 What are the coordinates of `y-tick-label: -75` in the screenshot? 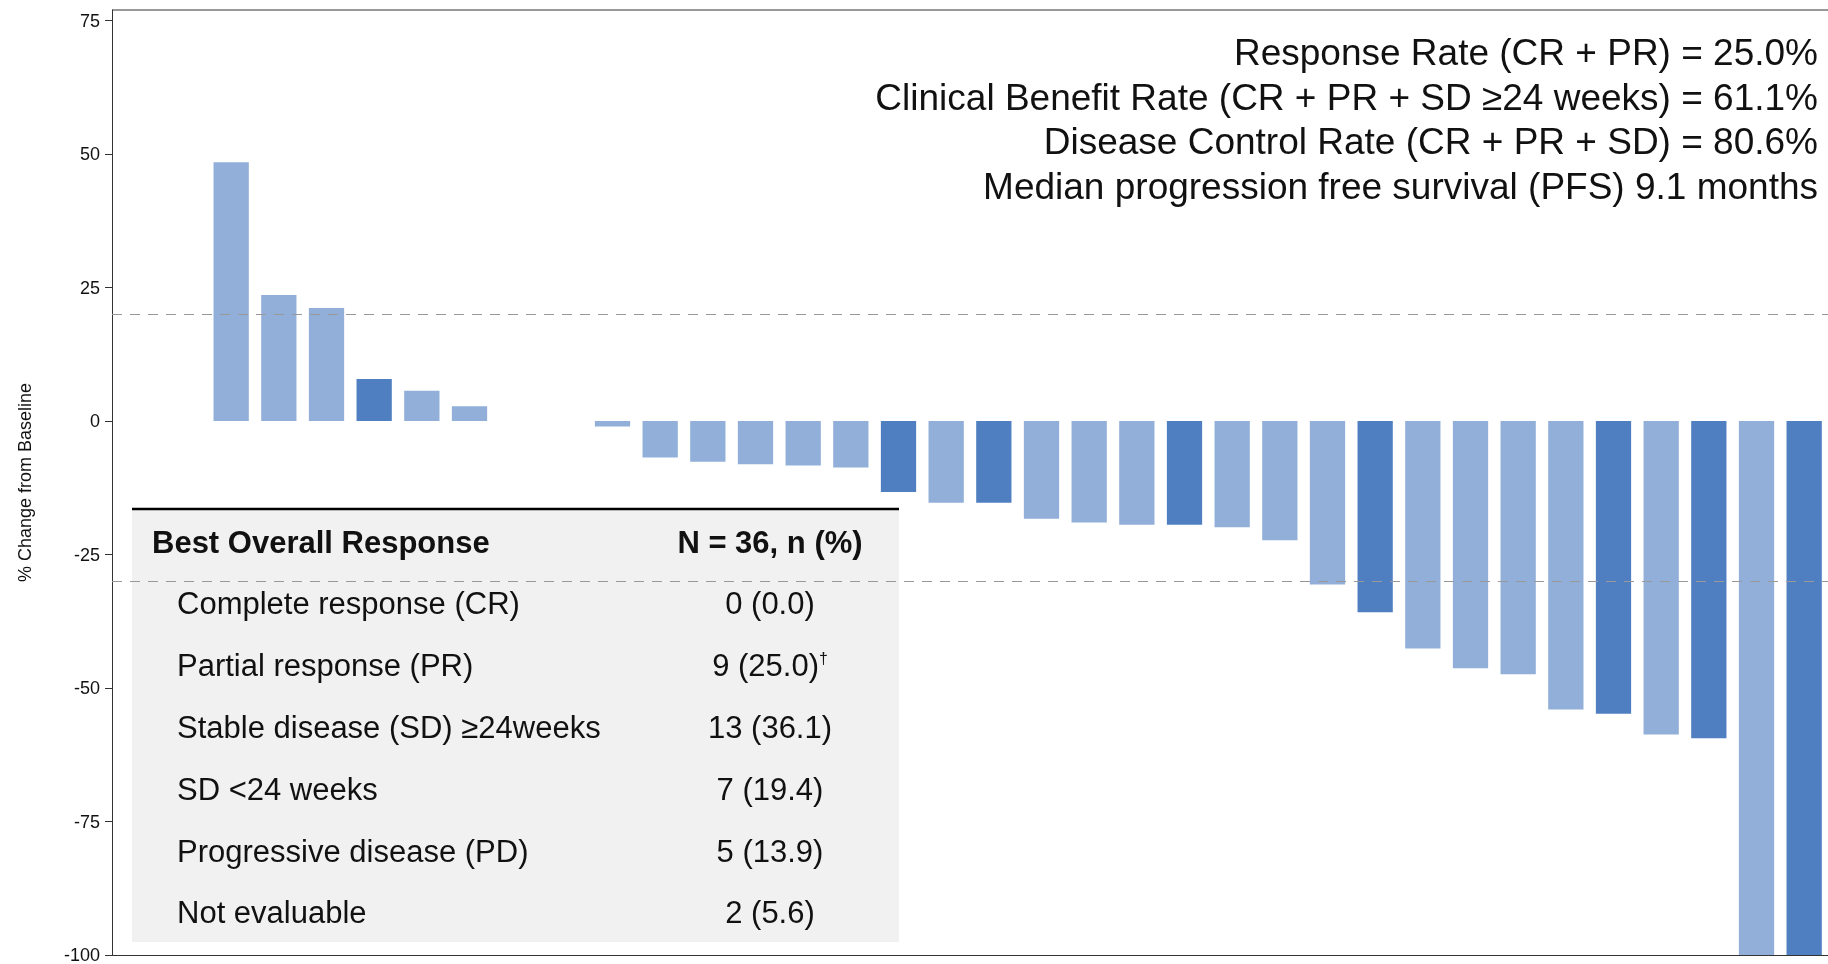 It's located at (86, 821).